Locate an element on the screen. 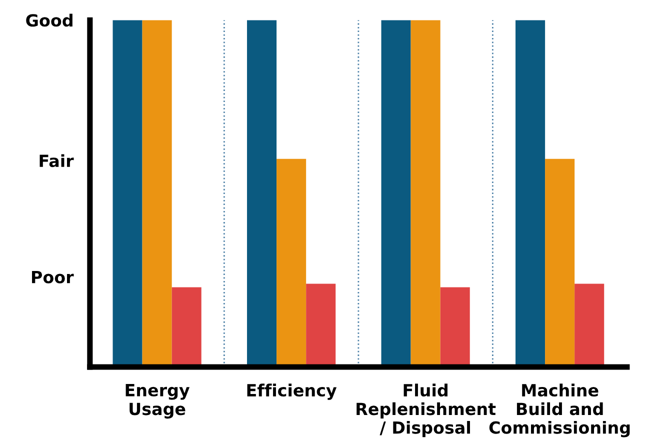 Image resolution: width=647 pixels, height=447 pixels. x-tick-label: Energy Usage is located at coordinates (158, 401).